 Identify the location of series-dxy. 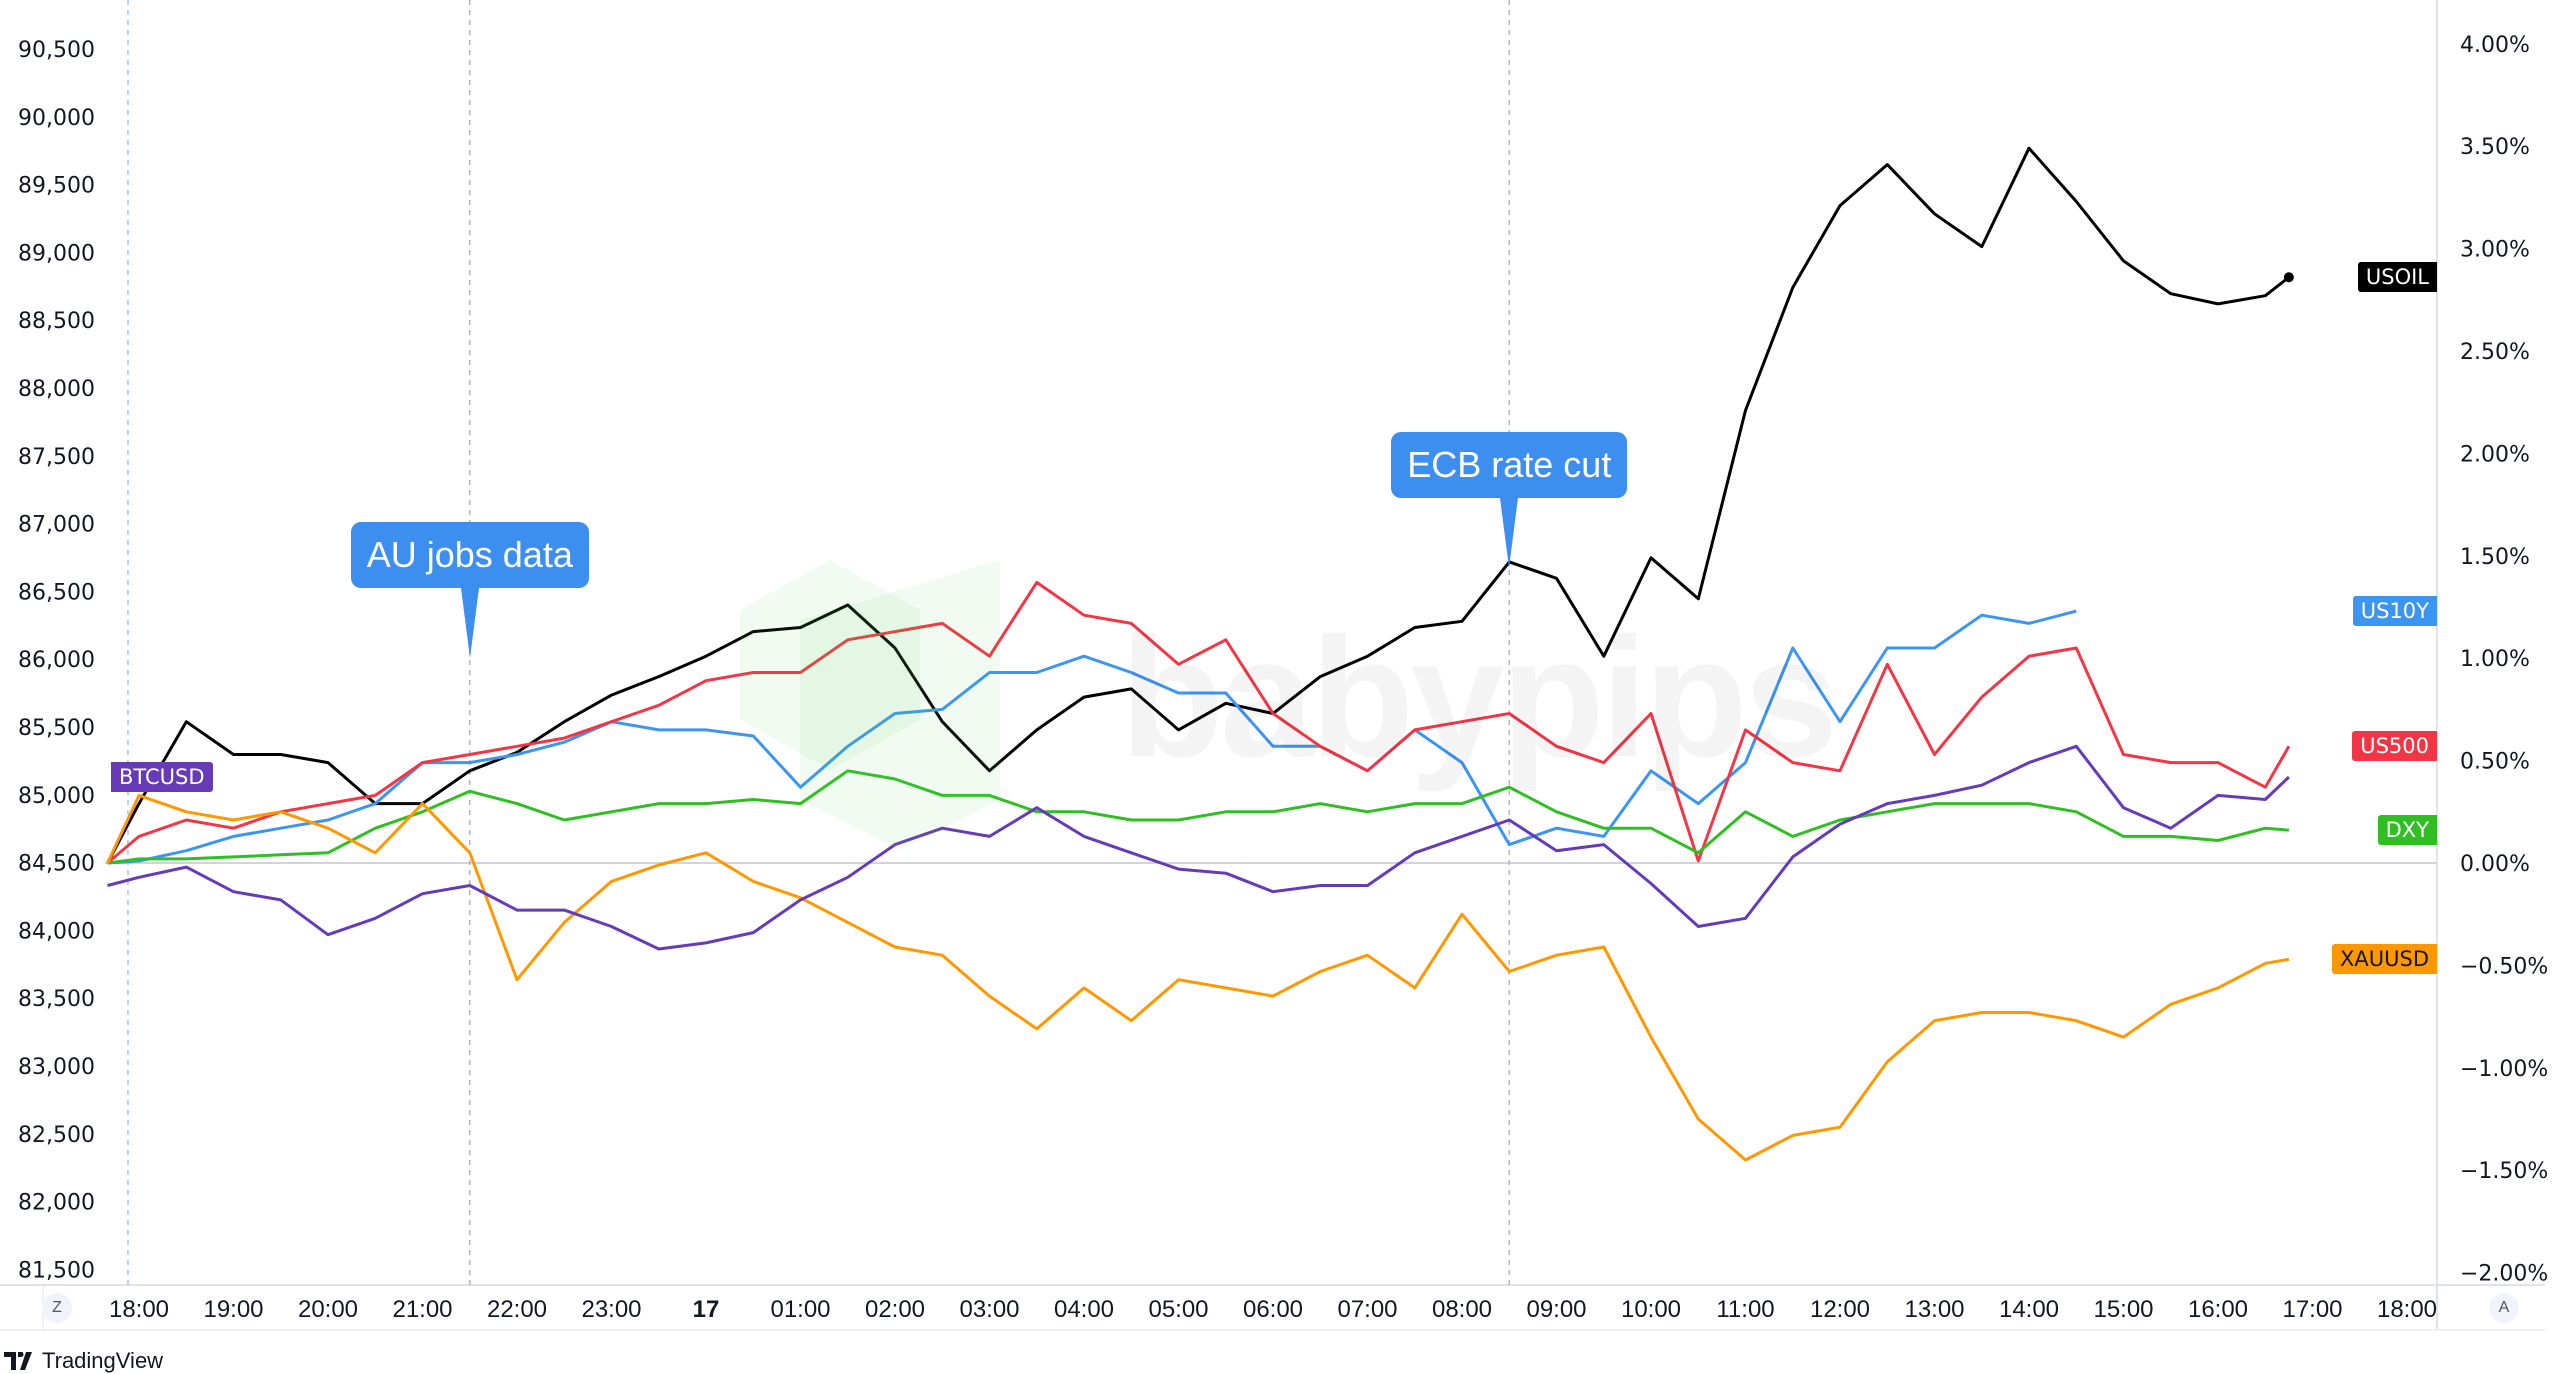
(1198, 817).